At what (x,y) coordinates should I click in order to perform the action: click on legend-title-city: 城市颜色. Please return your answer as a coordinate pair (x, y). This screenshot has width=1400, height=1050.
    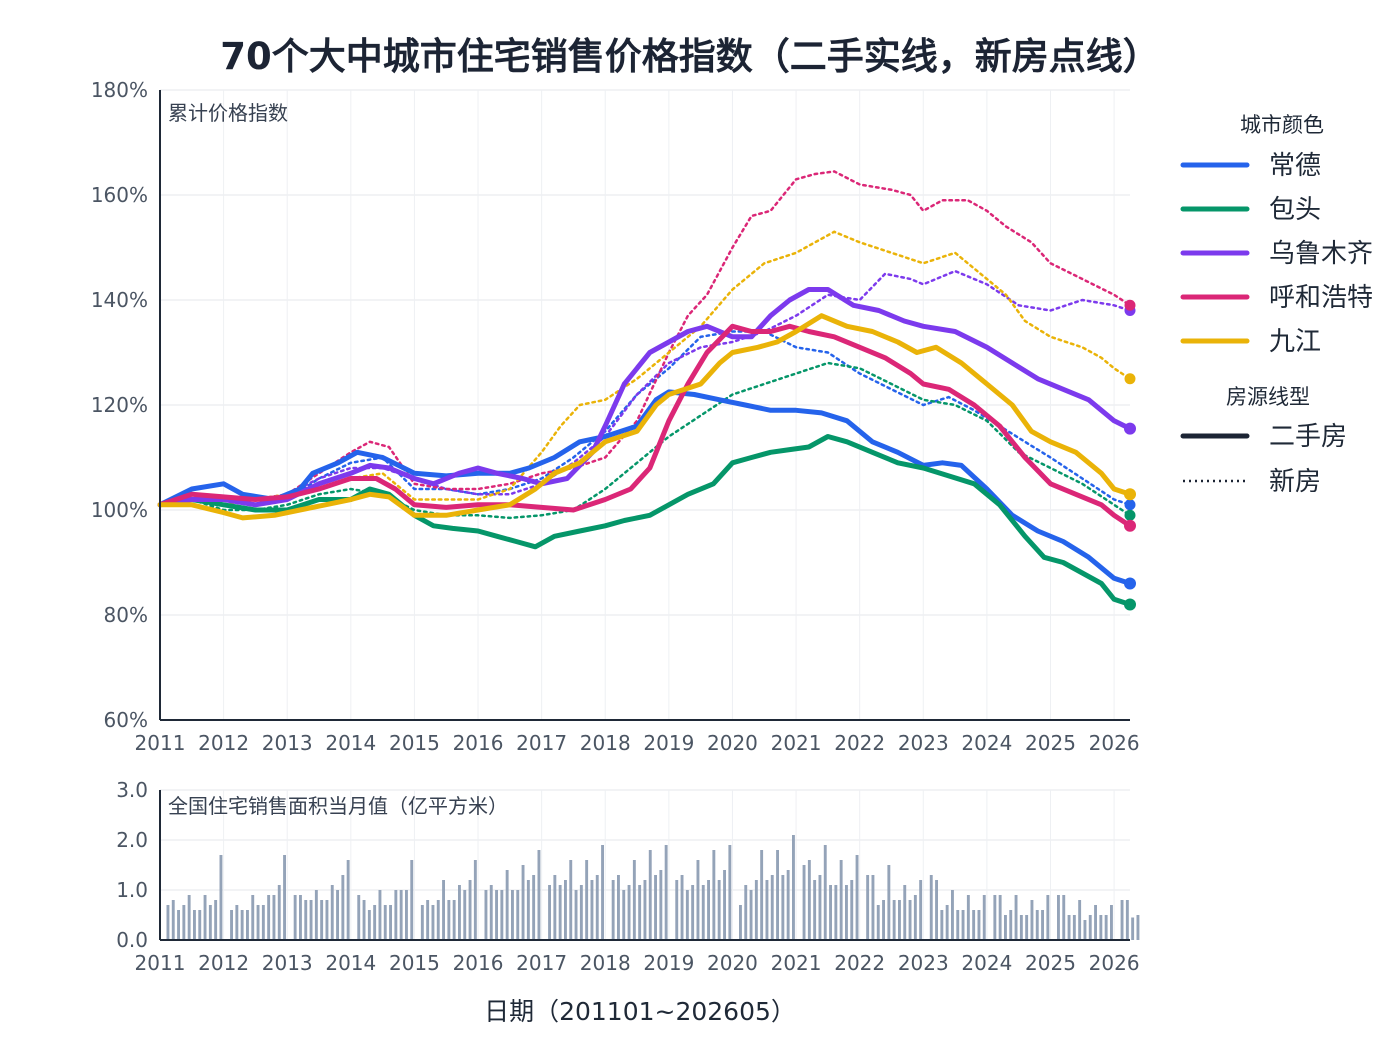
    Looking at the image, I should click on (1282, 125).